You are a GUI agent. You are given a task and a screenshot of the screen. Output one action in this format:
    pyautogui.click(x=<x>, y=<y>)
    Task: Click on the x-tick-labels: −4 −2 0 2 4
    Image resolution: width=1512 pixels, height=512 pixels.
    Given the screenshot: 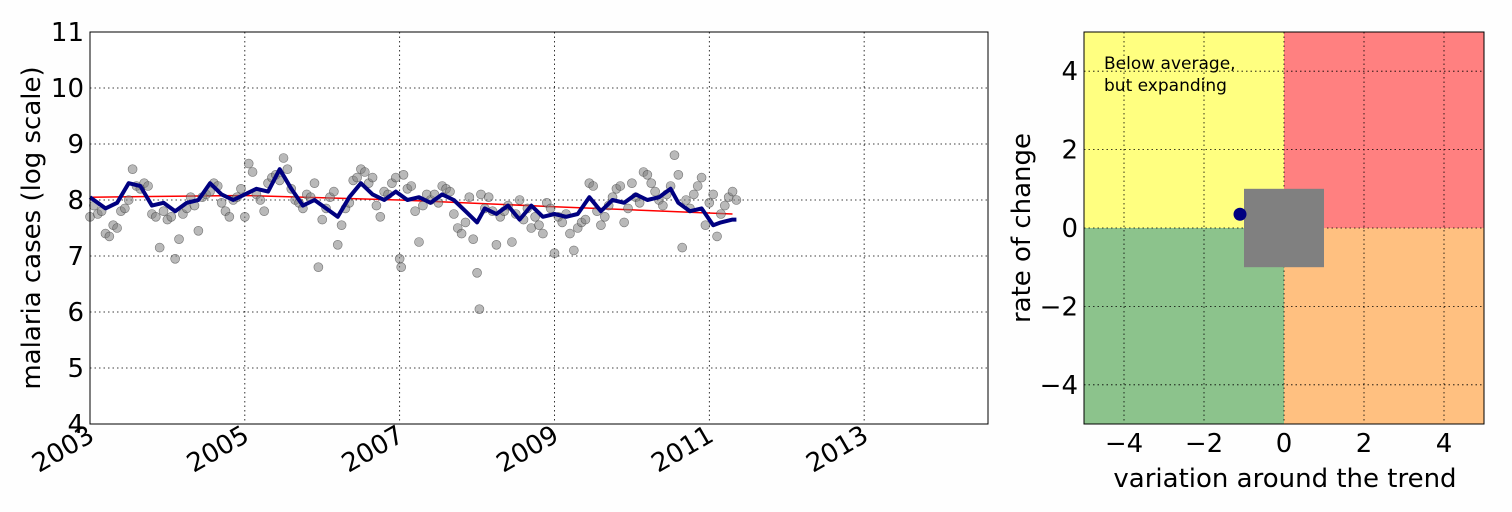 What is the action you would take?
    pyautogui.click(x=1278, y=444)
    